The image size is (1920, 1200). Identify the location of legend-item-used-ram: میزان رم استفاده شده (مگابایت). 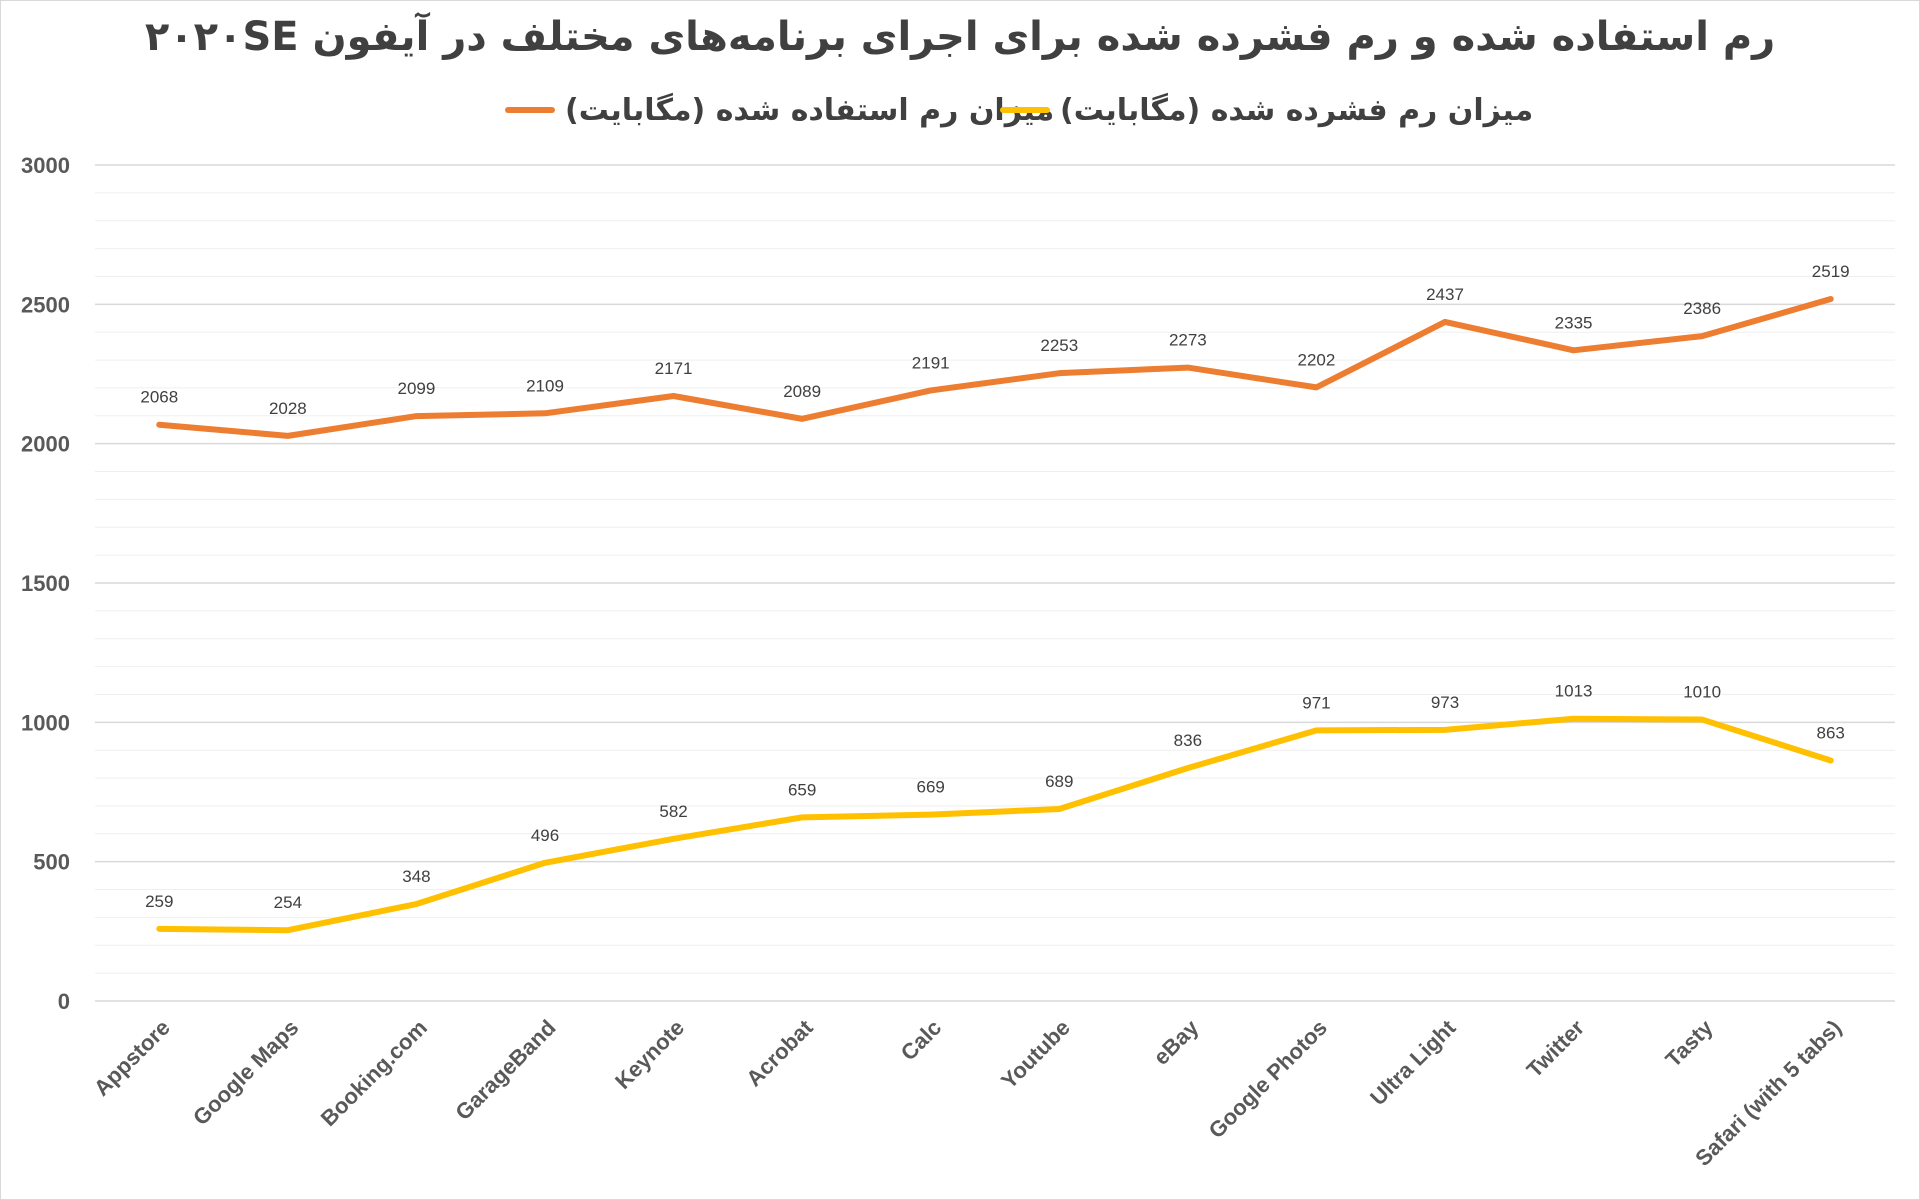
(779, 110).